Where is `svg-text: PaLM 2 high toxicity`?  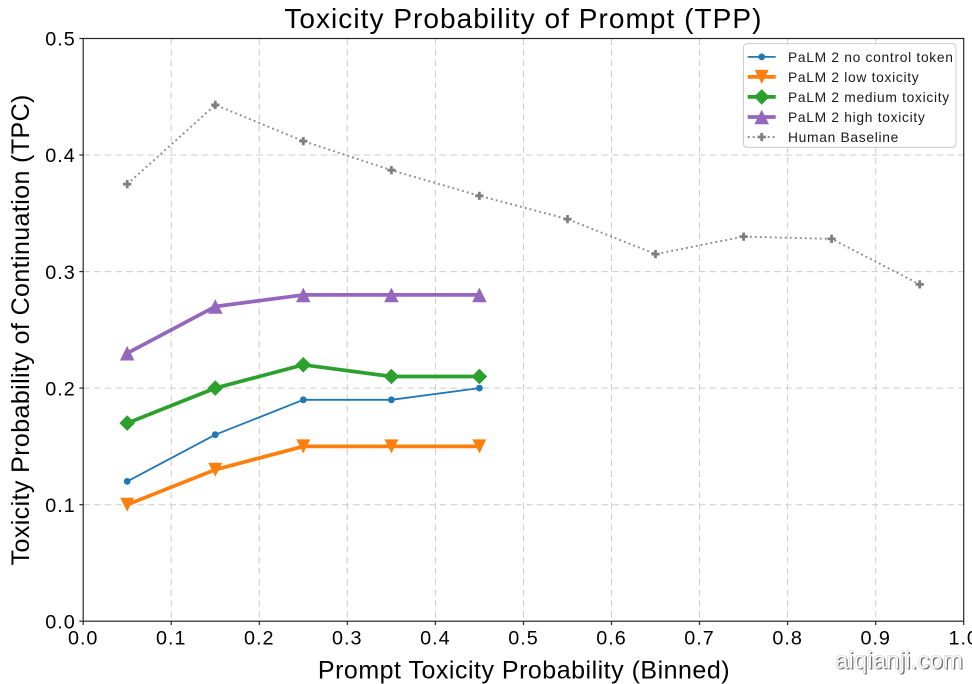
svg-text: PaLM 2 high toxicity is located at coordinates (856, 117).